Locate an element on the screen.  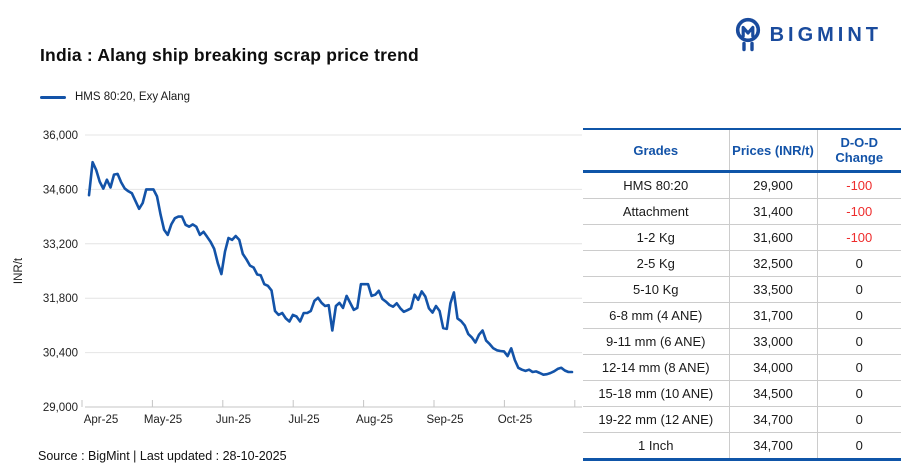
table-row: 19-22 mm (12 ANE) 34,700 0 is located at coordinates (742, 419).